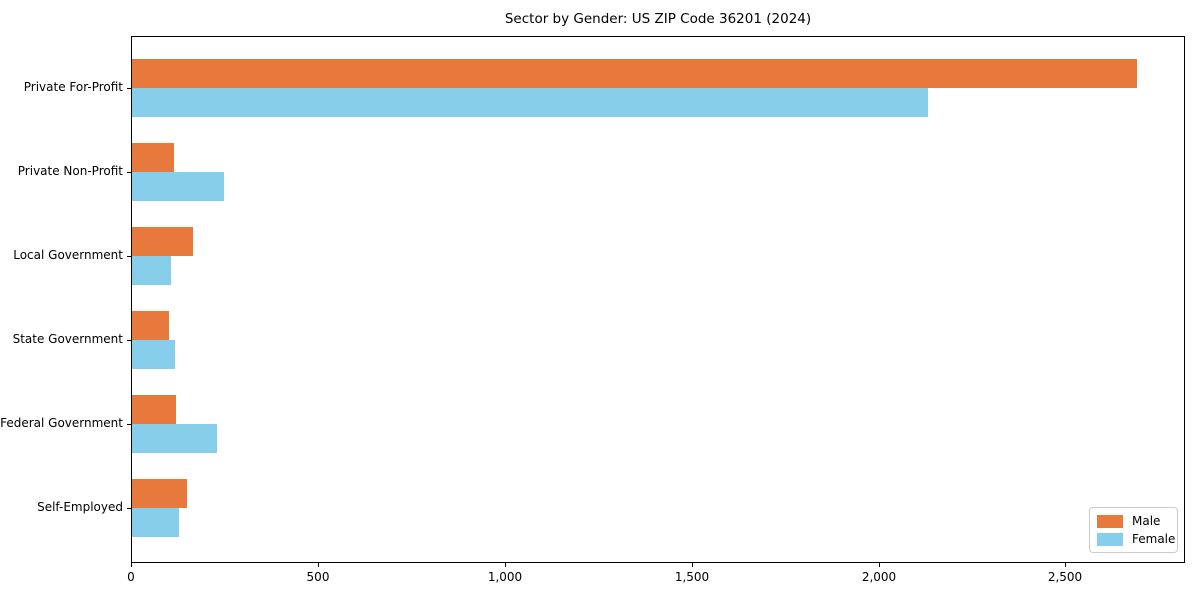  Describe the element at coordinates (80, 507) in the screenshot. I see `y-tick-label: Self-Employed` at that location.